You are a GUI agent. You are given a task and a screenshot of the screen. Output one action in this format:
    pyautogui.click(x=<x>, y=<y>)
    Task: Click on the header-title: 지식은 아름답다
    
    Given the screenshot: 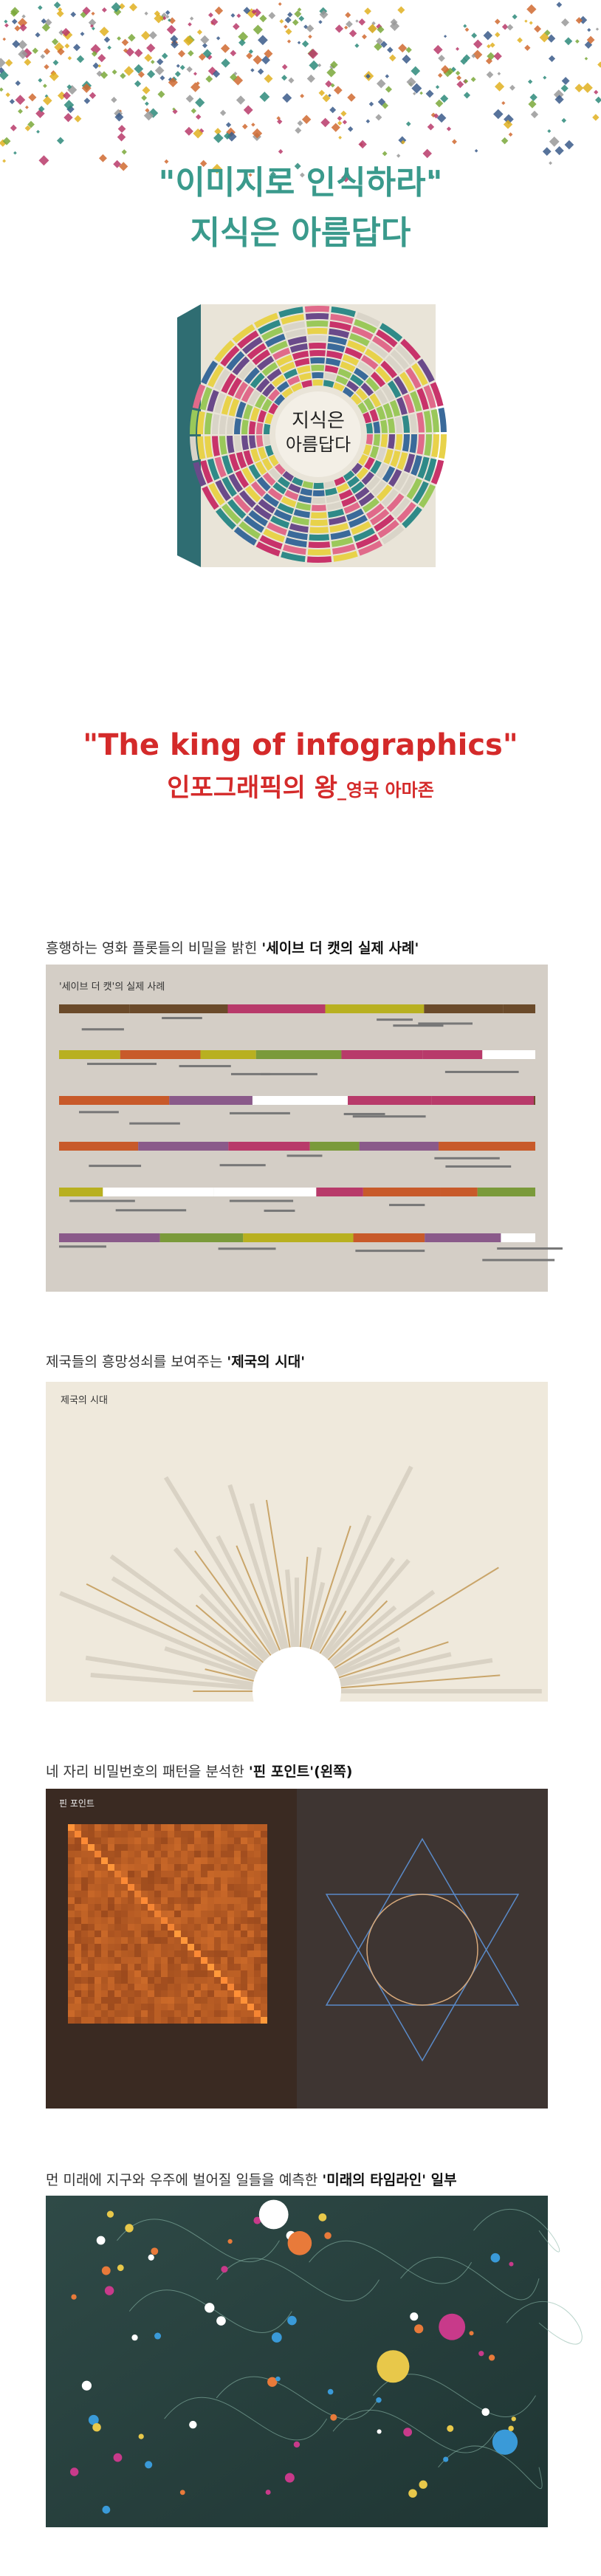 What is the action you would take?
    pyautogui.click(x=300, y=233)
    